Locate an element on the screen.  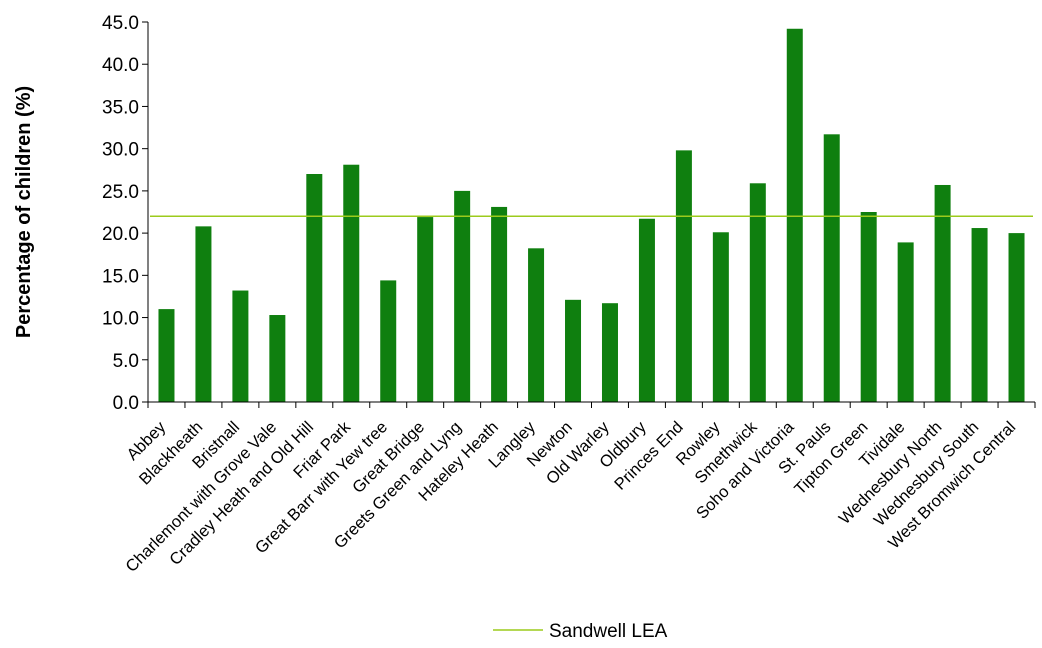
y-tick-label: 30.0 is located at coordinates (120, 150).